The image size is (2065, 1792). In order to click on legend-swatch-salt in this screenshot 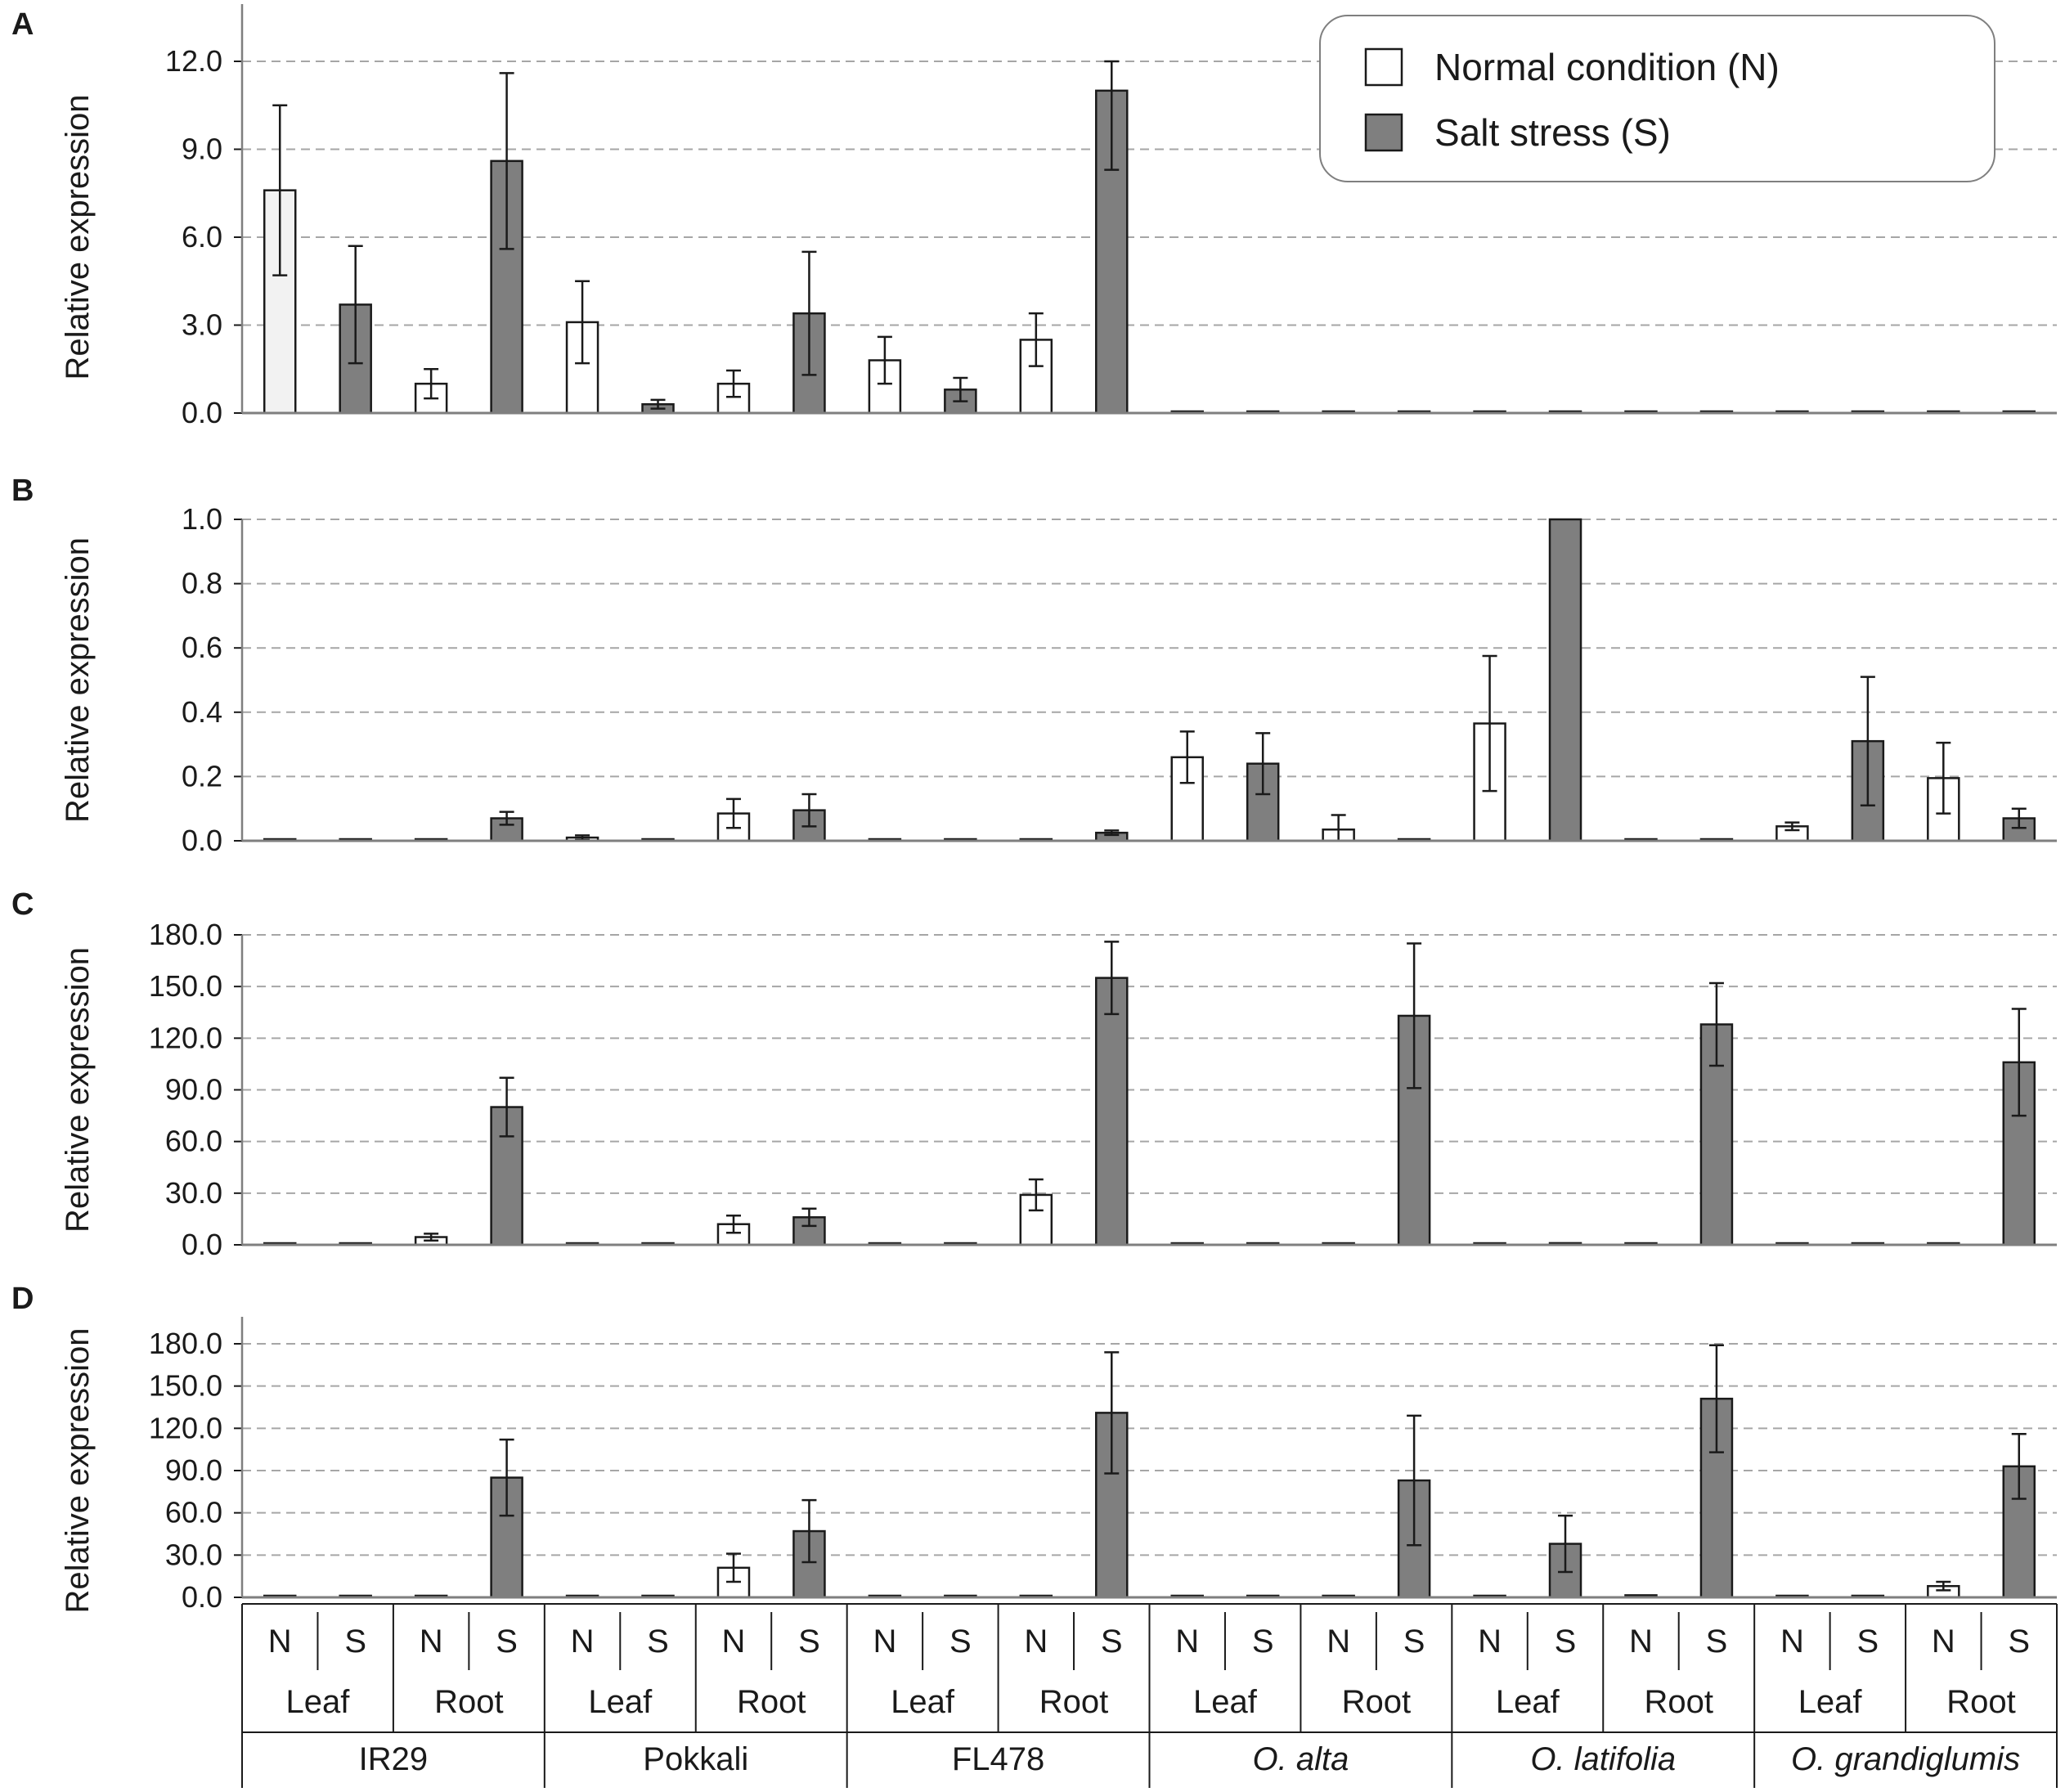, I will do `click(1383, 132)`.